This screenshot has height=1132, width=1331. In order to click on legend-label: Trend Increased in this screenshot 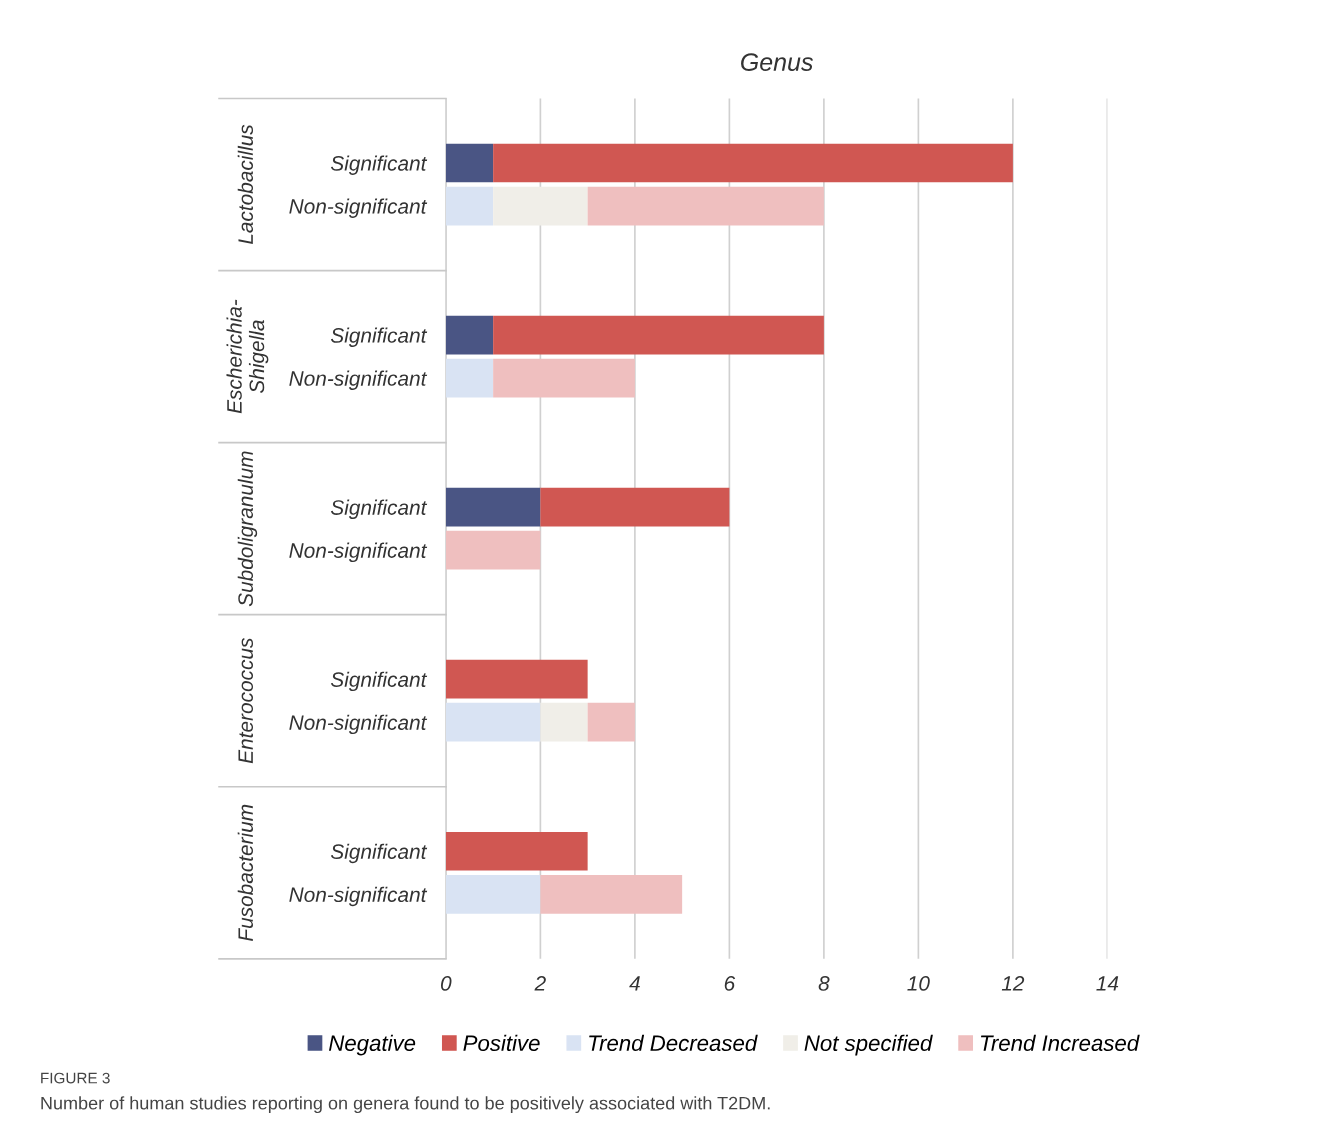, I will do `click(1060, 1043)`.